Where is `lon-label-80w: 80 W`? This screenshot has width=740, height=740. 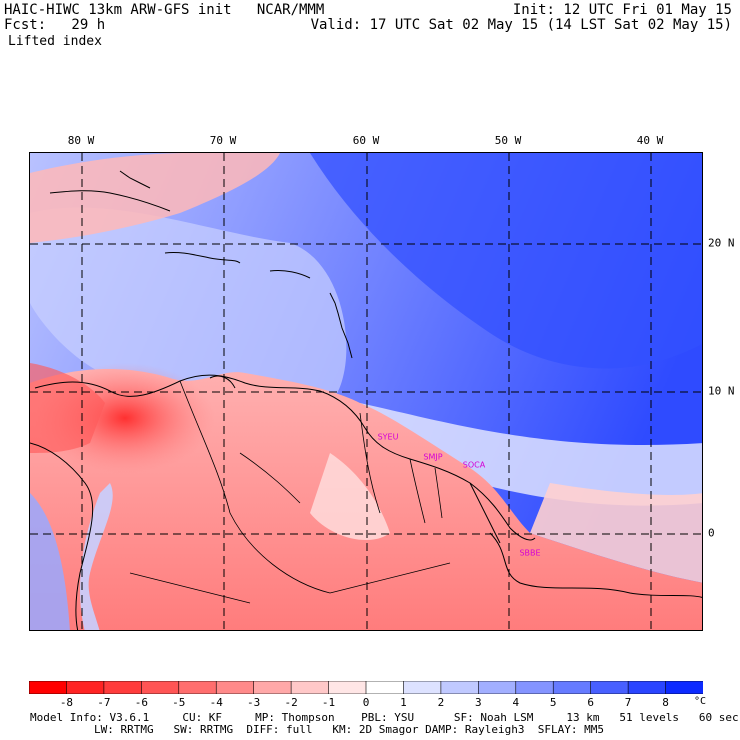 lon-label-80w: 80 W is located at coordinates (81, 140).